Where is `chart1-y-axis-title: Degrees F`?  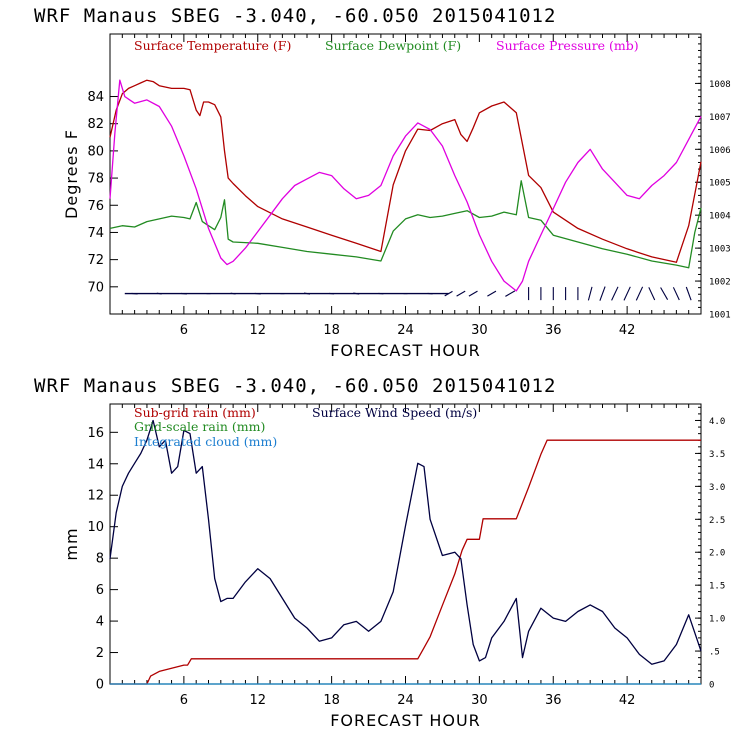
chart1-y-axis-title: Degrees F is located at coordinates (71, 174).